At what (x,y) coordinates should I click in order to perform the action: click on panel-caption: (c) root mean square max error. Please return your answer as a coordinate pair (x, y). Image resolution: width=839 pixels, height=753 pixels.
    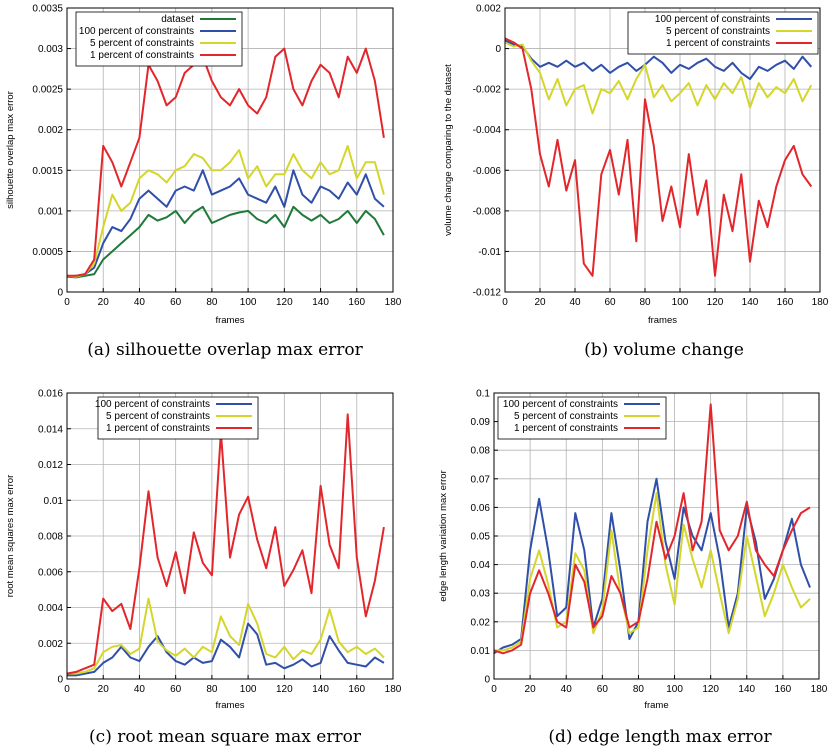
    Looking at the image, I should click on (225, 737).